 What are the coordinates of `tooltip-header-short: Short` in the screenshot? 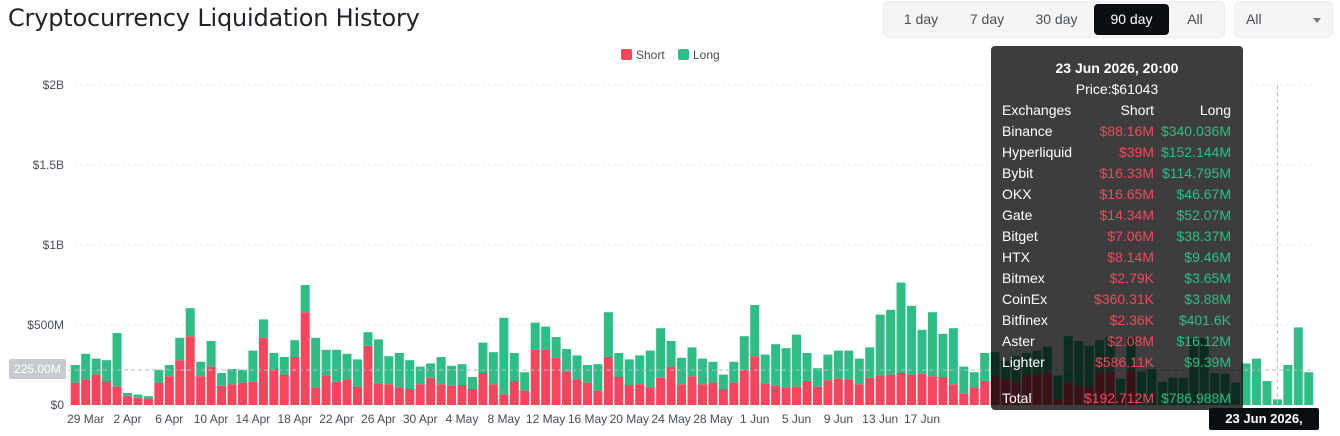 It's located at (1137, 110).